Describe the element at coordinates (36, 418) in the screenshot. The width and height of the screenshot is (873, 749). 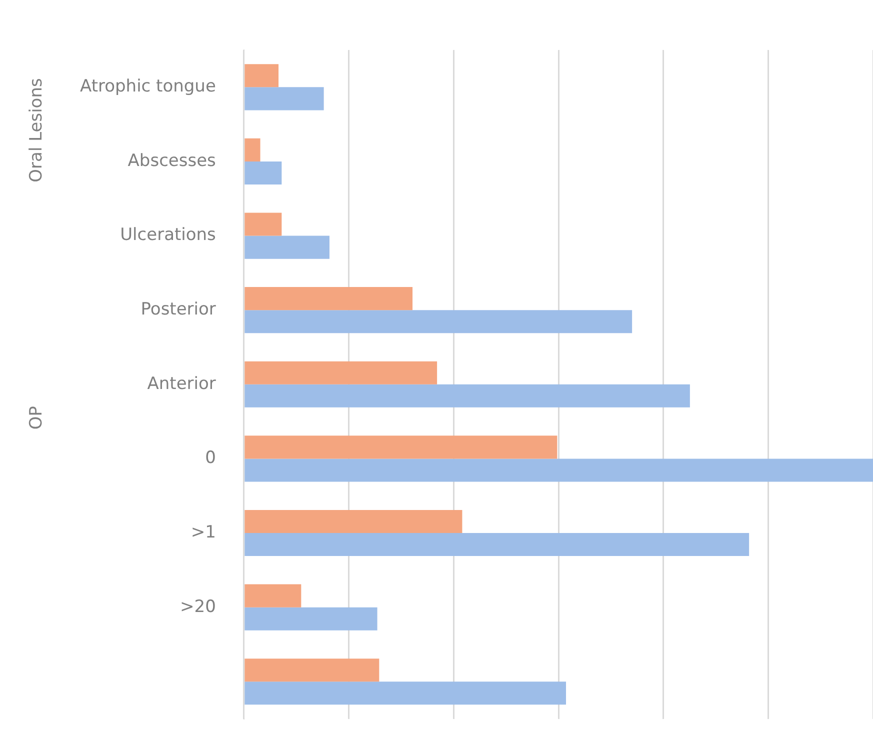
I see `text: OP` at that location.